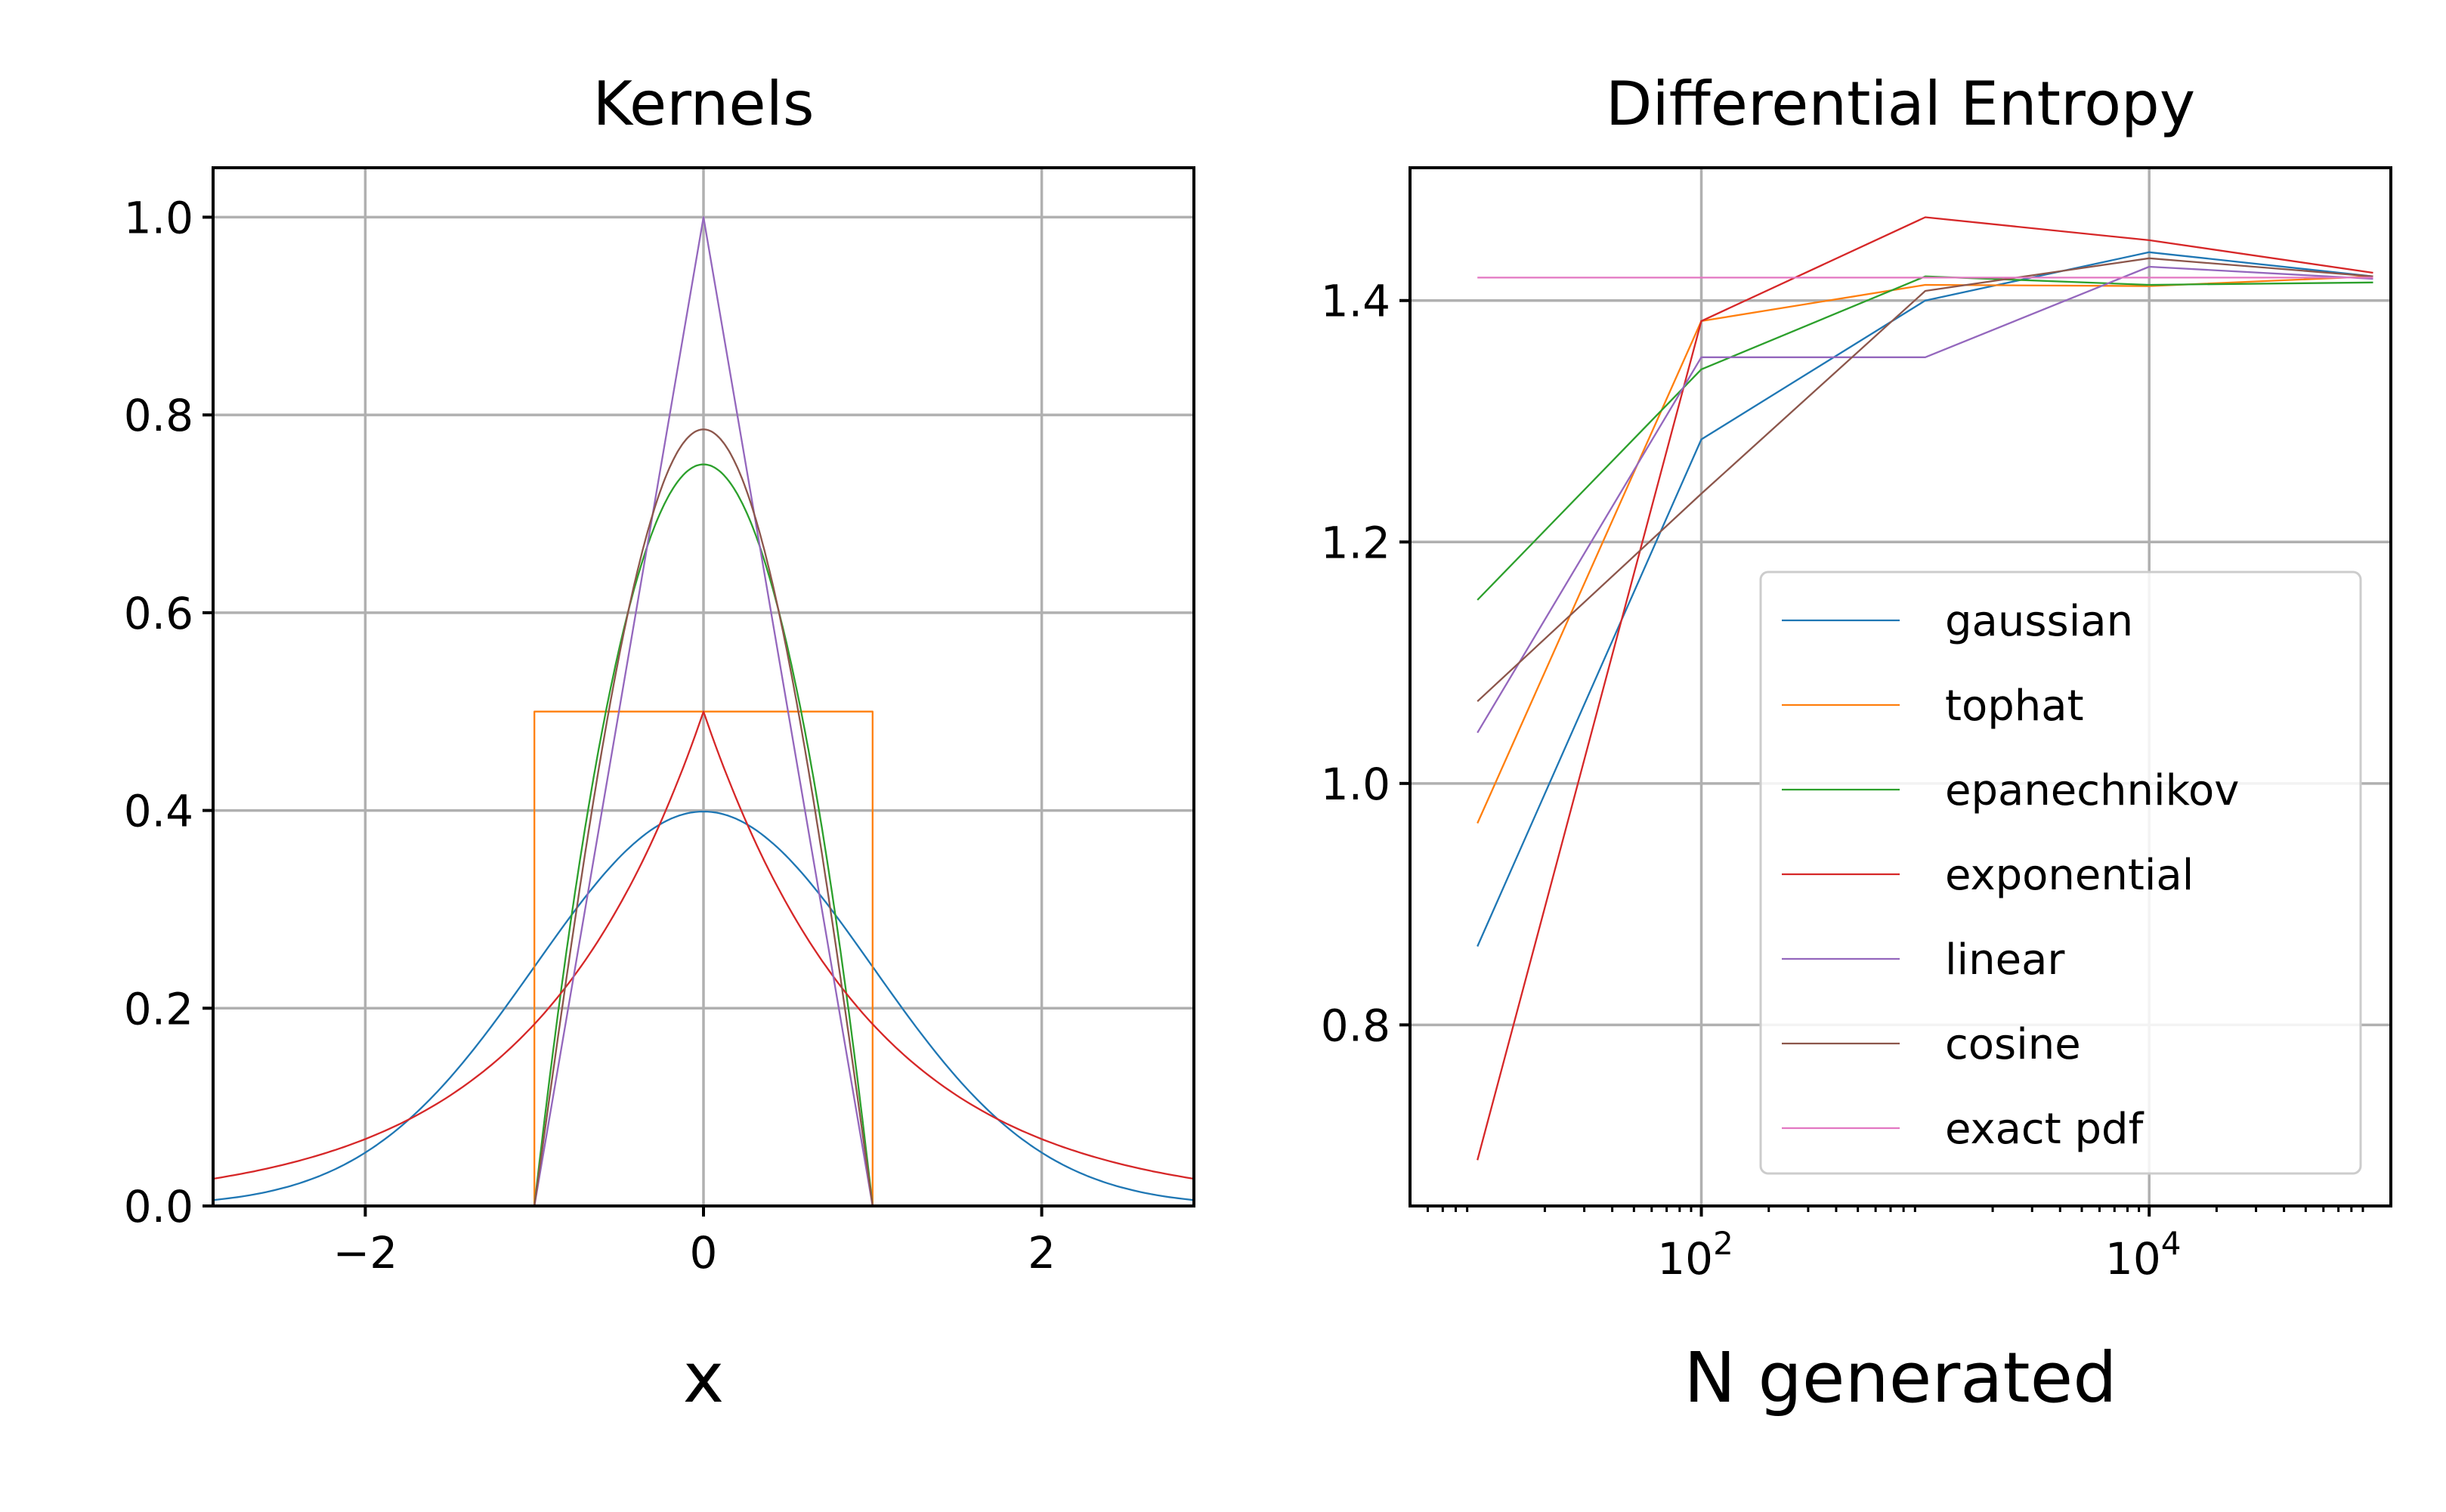  Describe the element at coordinates (158, 217) in the screenshot. I see `kernels-y-tick-label: 1.0` at that location.